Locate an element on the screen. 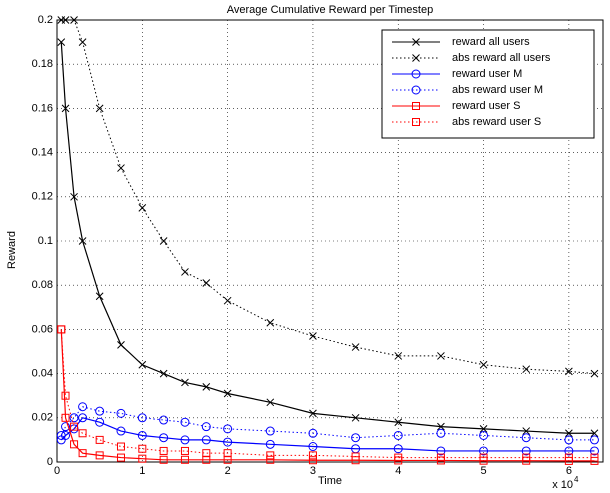  series-line is located at coordinates (327, 434).